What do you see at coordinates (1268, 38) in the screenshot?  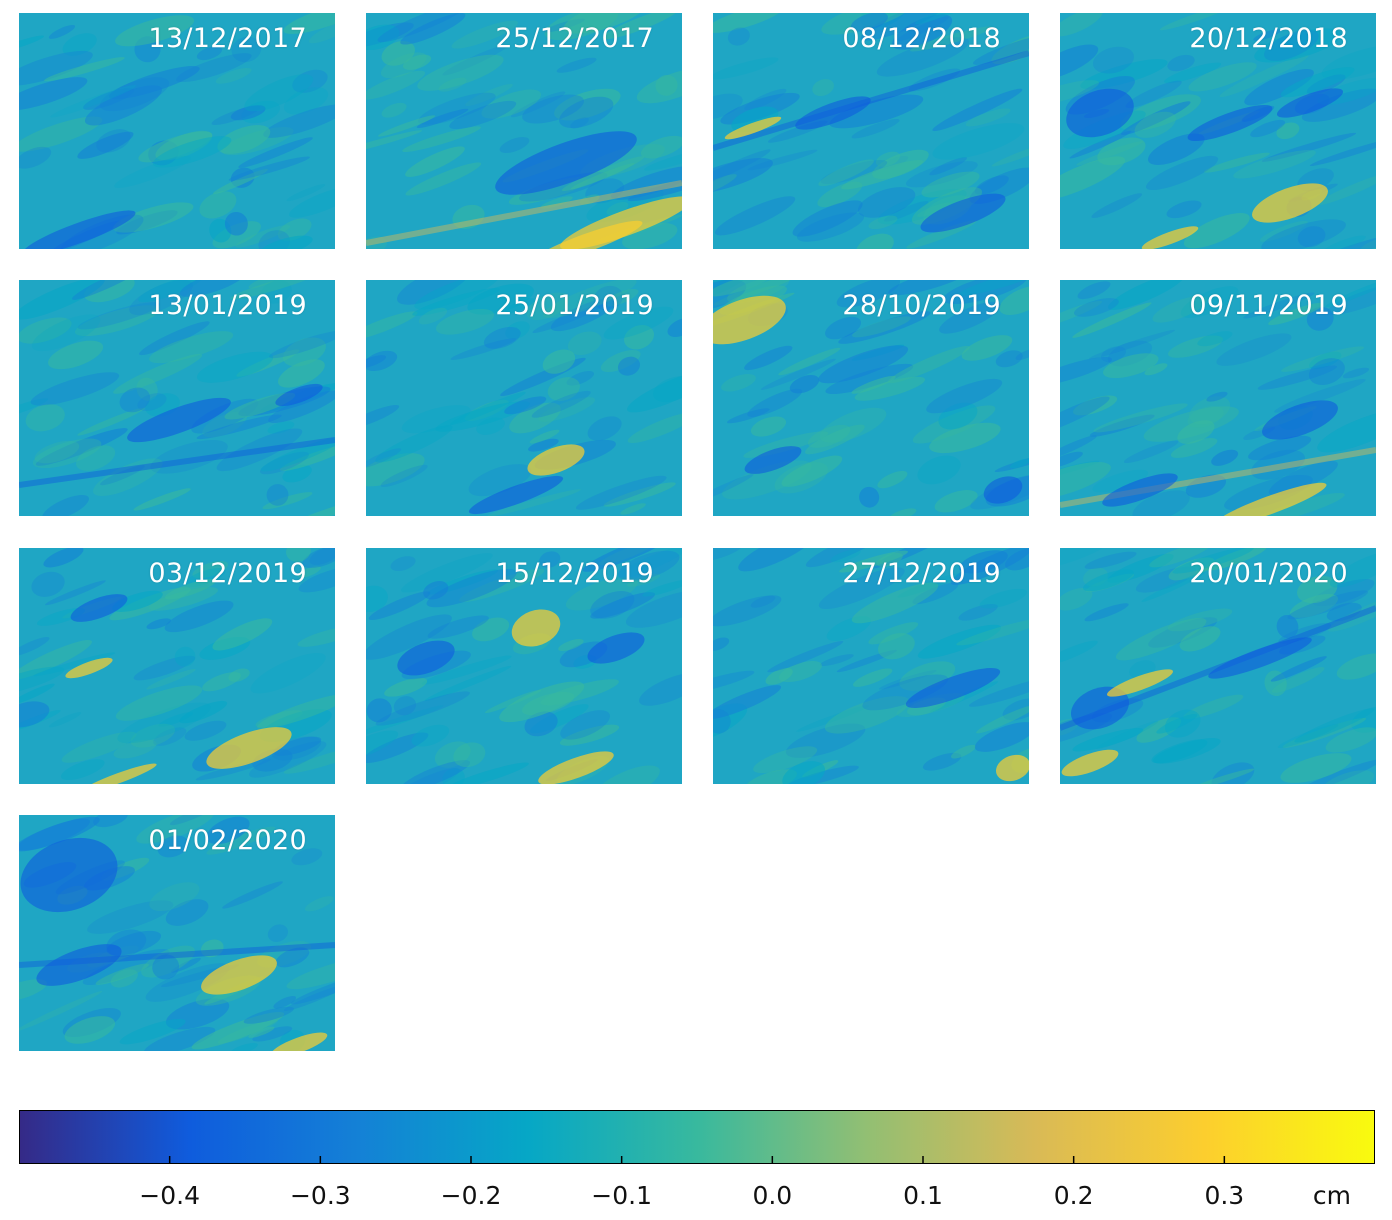 I see `panel-date: 20/12/2018` at bounding box center [1268, 38].